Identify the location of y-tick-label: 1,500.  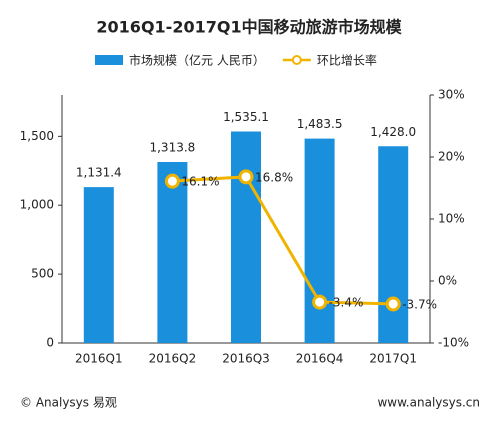
(37, 136).